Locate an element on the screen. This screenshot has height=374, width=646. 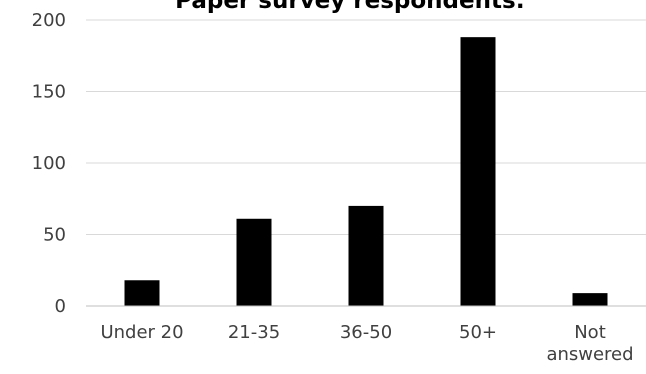
bar-not-answered is located at coordinates (590, 299).